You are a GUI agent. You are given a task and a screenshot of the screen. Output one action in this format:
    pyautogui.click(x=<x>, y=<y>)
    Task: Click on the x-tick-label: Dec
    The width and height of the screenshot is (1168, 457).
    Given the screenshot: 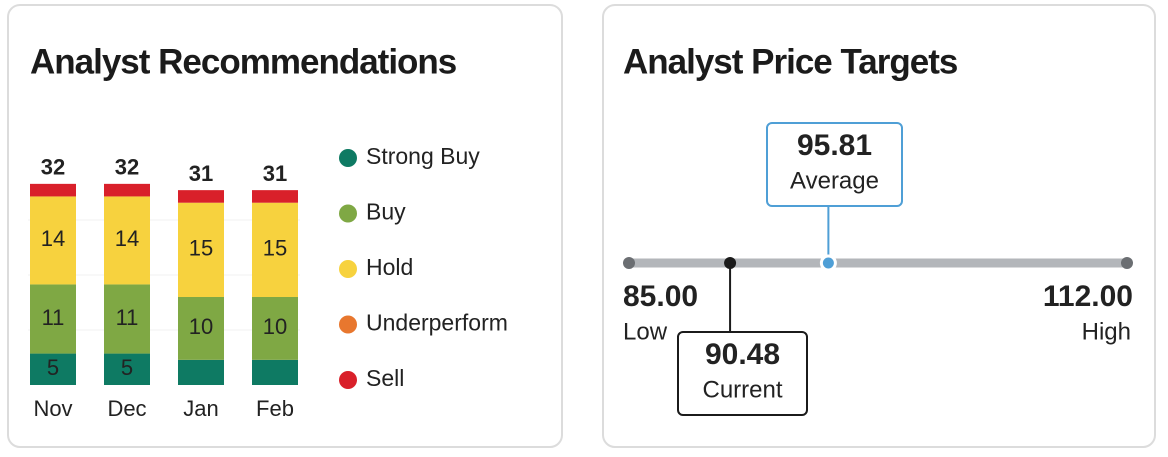 What is the action you would take?
    pyautogui.click(x=126, y=408)
    